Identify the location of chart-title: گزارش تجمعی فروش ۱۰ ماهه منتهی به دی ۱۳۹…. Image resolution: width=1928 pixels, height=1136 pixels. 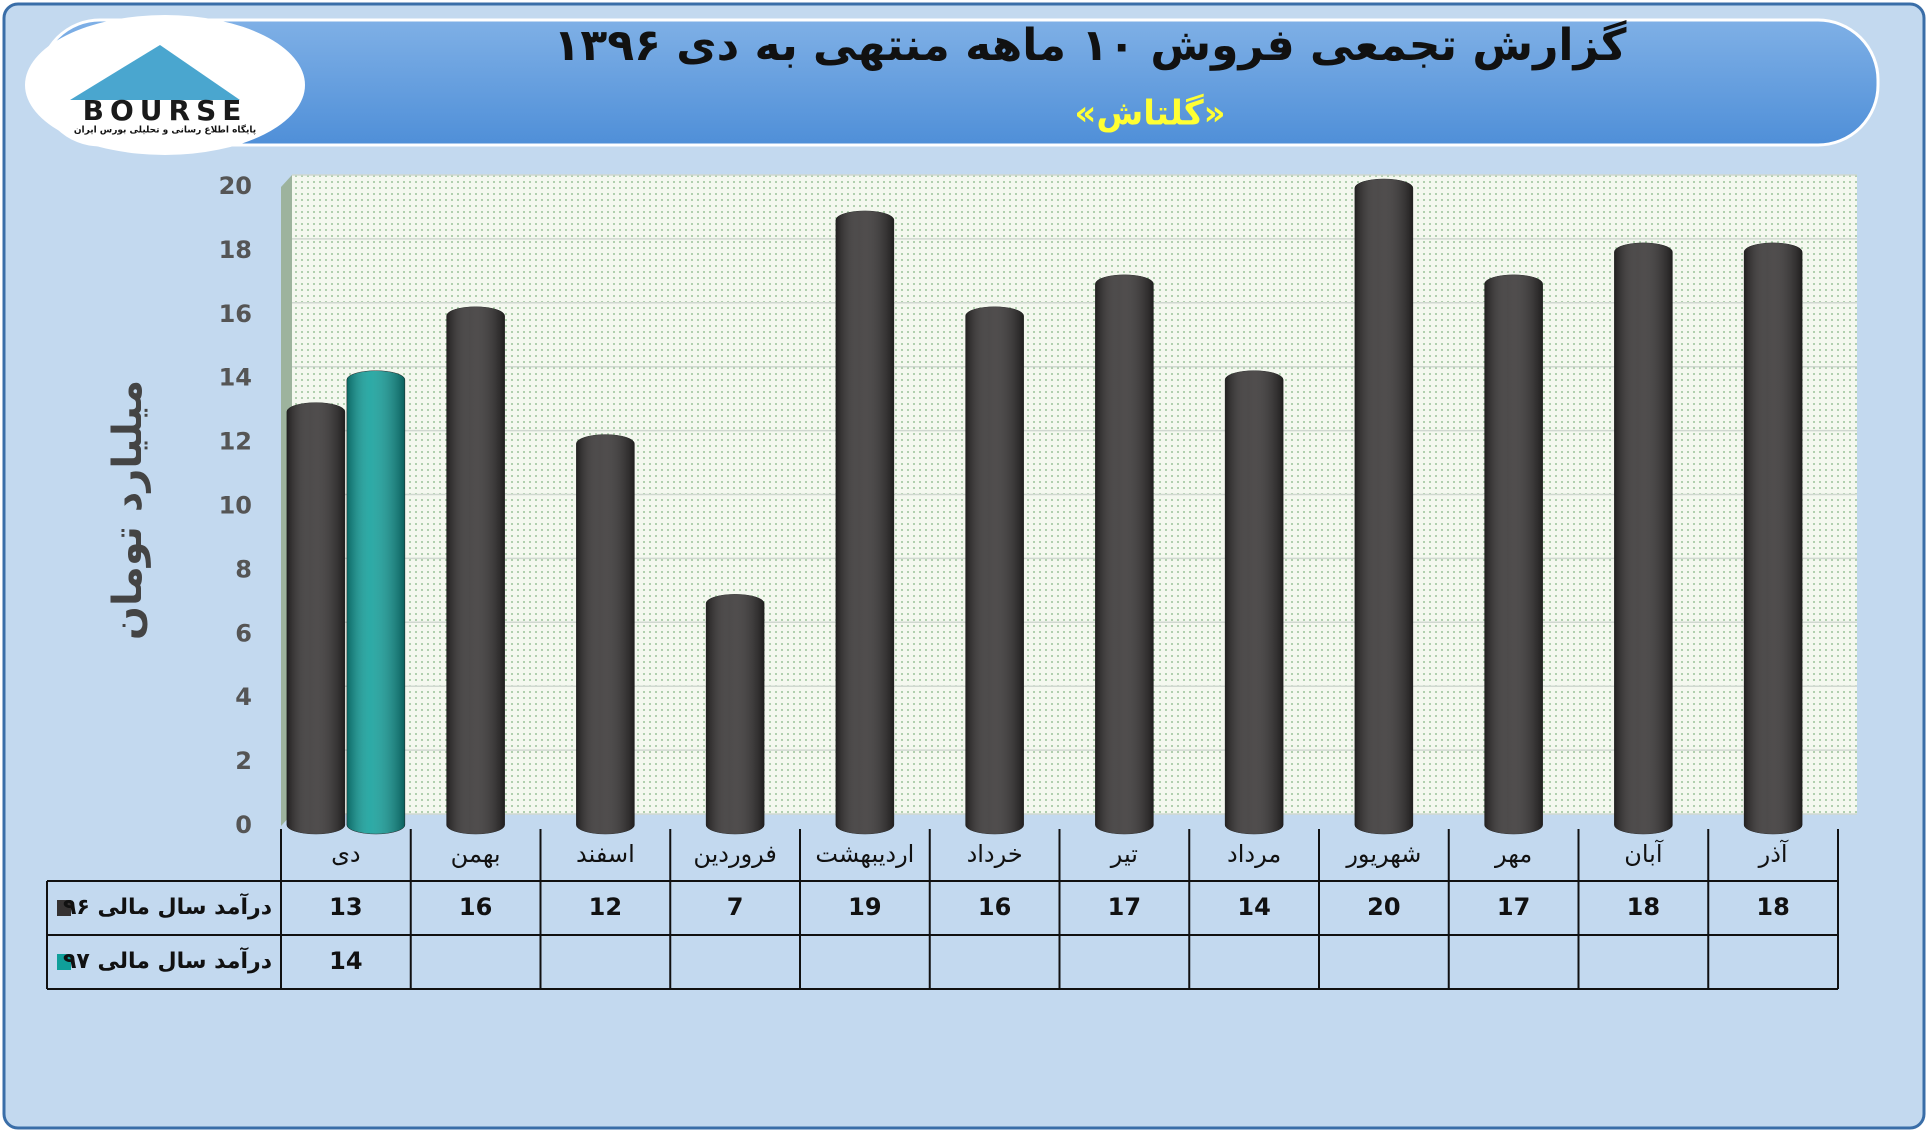
(1090, 45).